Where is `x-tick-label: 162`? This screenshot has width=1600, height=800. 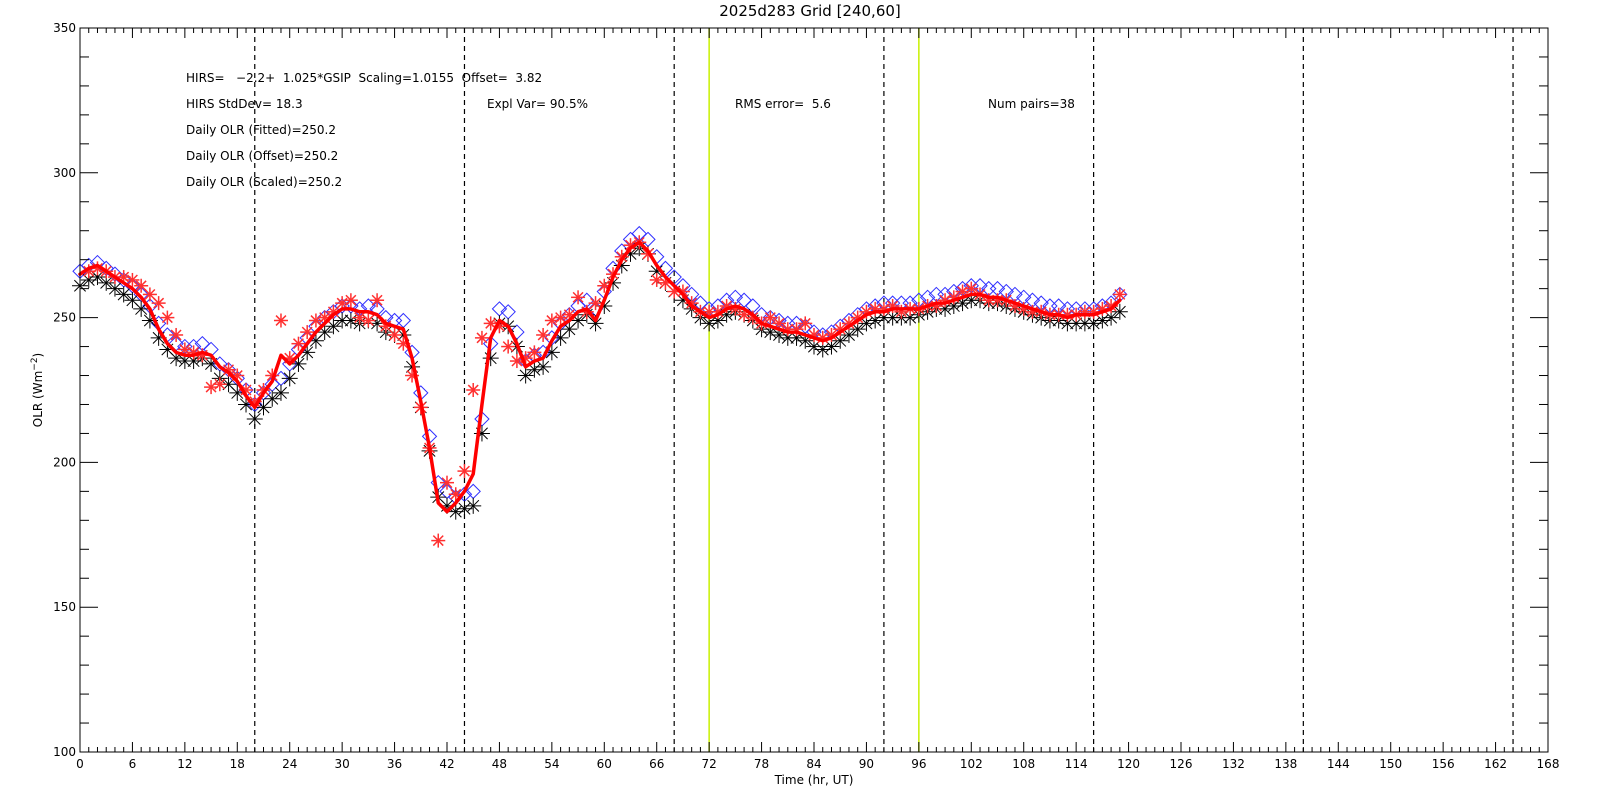 x-tick-label: 162 is located at coordinates (1495, 764).